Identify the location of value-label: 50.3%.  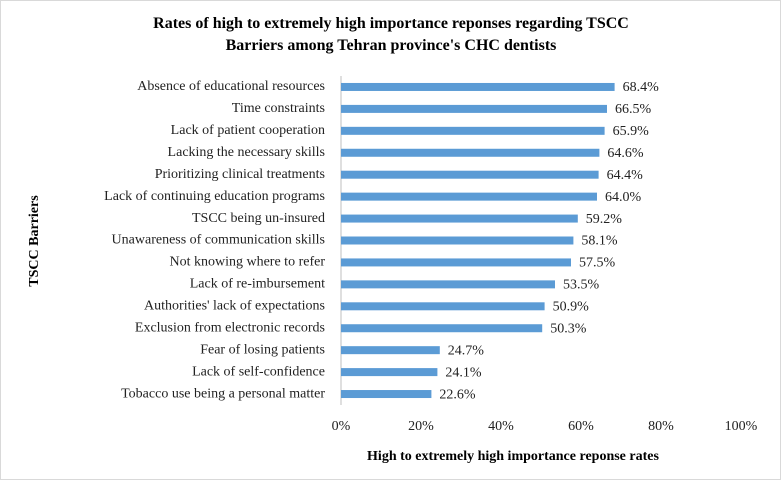
(568, 328).